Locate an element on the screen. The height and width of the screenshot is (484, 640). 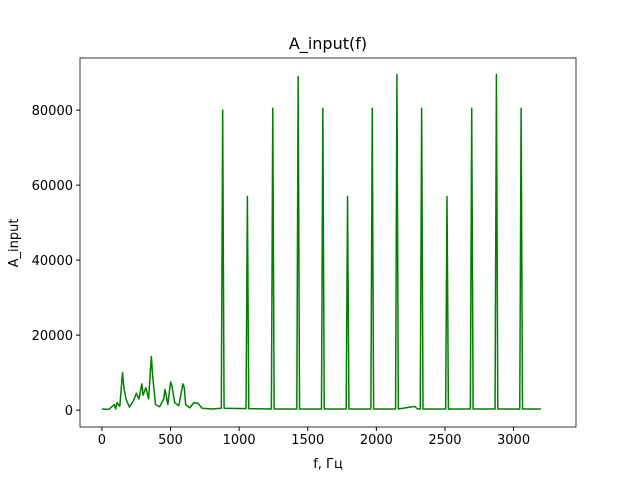
x-tick-label: 1500 is located at coordinates (307, 440).